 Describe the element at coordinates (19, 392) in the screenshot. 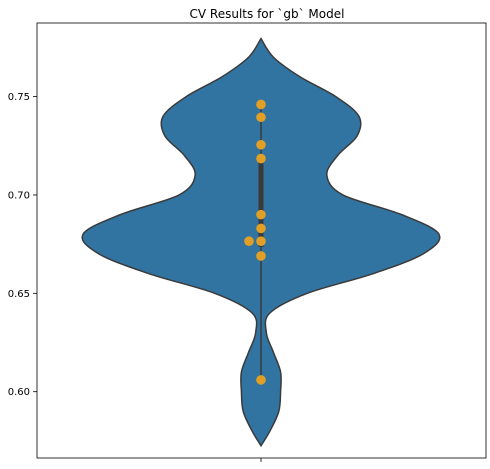

I see `y-tick-label: 0.60` at that location.